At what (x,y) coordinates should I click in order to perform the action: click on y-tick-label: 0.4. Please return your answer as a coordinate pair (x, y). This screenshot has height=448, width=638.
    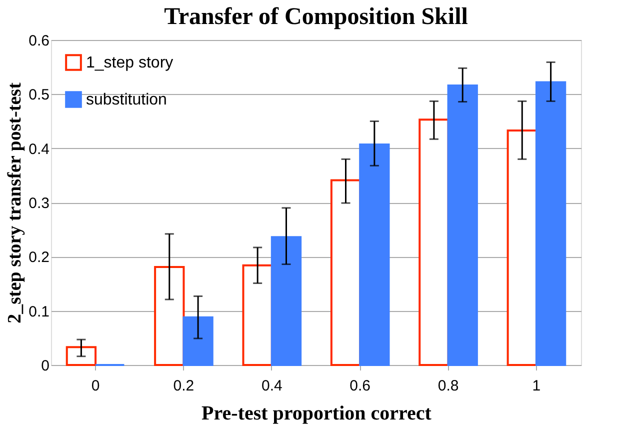
    Looking at the image, I should click on (39, 149).